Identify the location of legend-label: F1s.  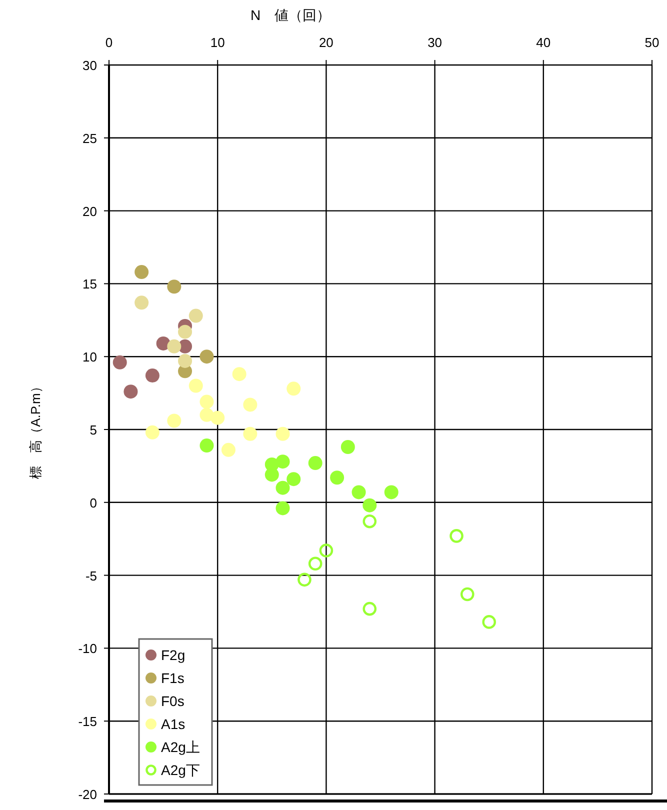
(172, 678).